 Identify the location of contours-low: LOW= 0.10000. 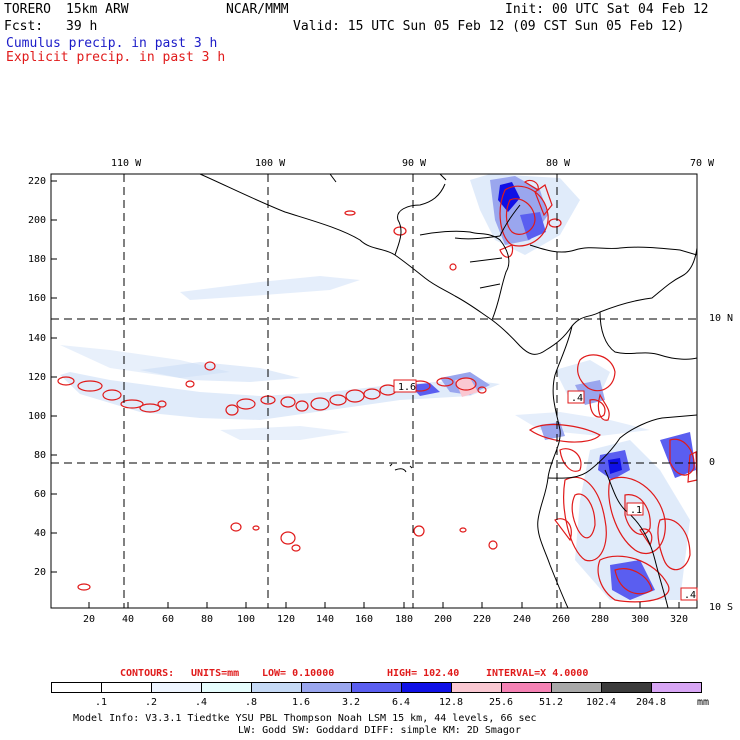
(298, 673).